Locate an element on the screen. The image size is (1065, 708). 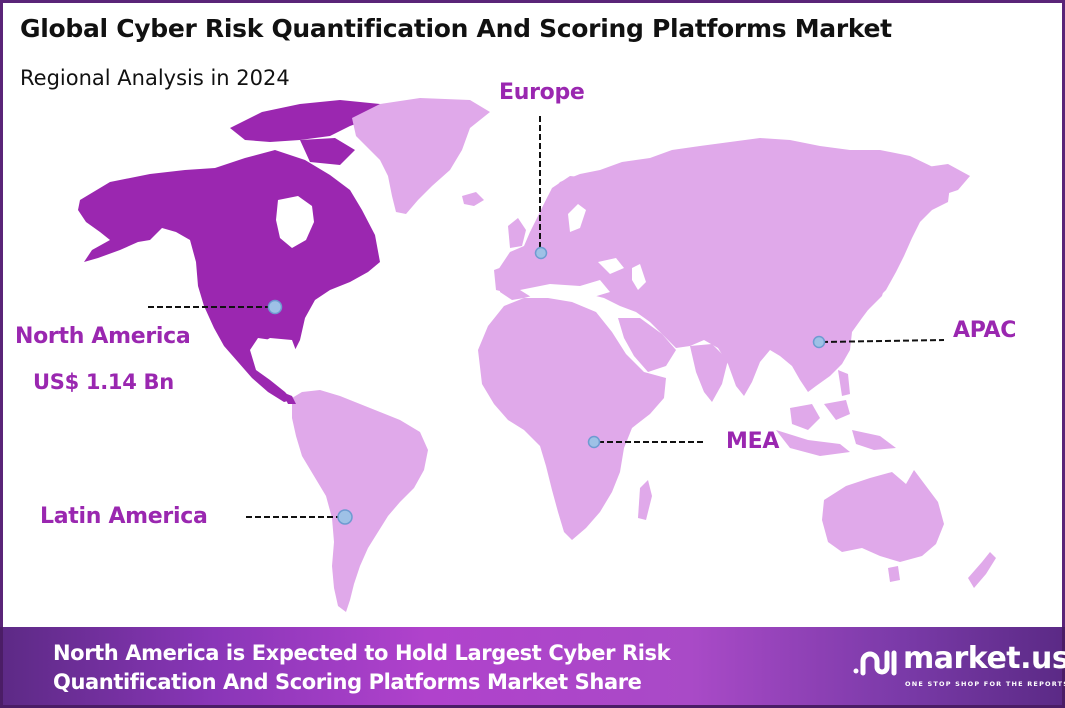
mea-label: MEA is located at coordinates (753, 441).